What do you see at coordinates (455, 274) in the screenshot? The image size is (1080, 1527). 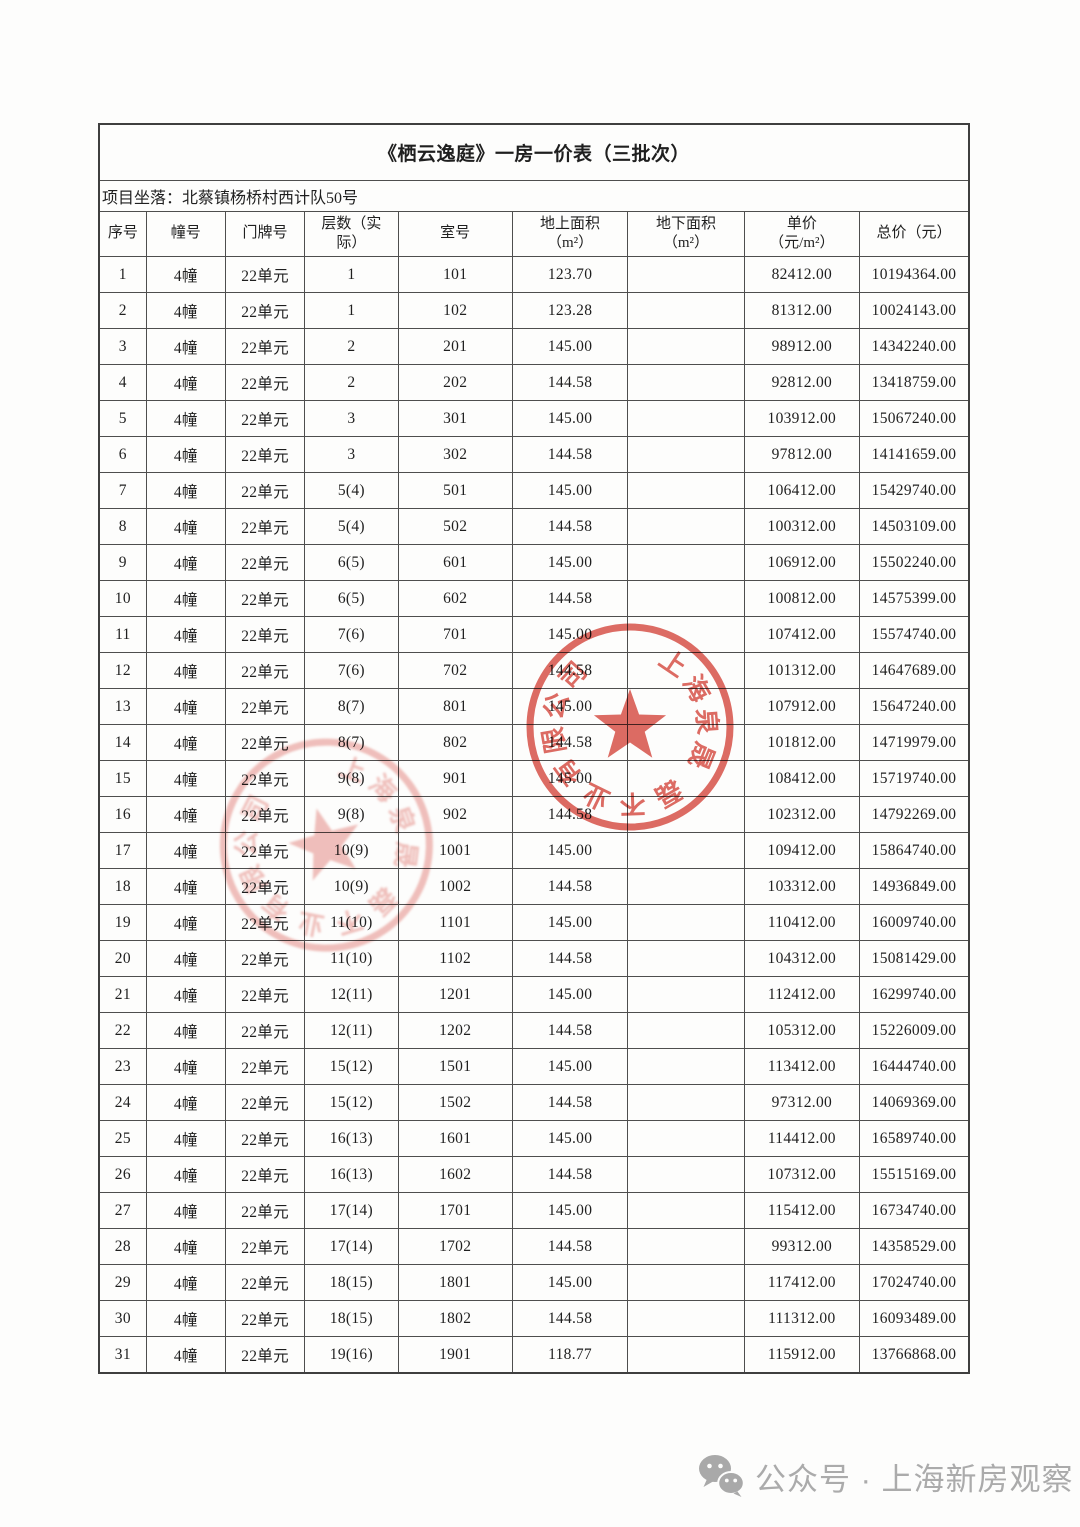 I see `table-cell: 101` at bounding box center [455, 274].